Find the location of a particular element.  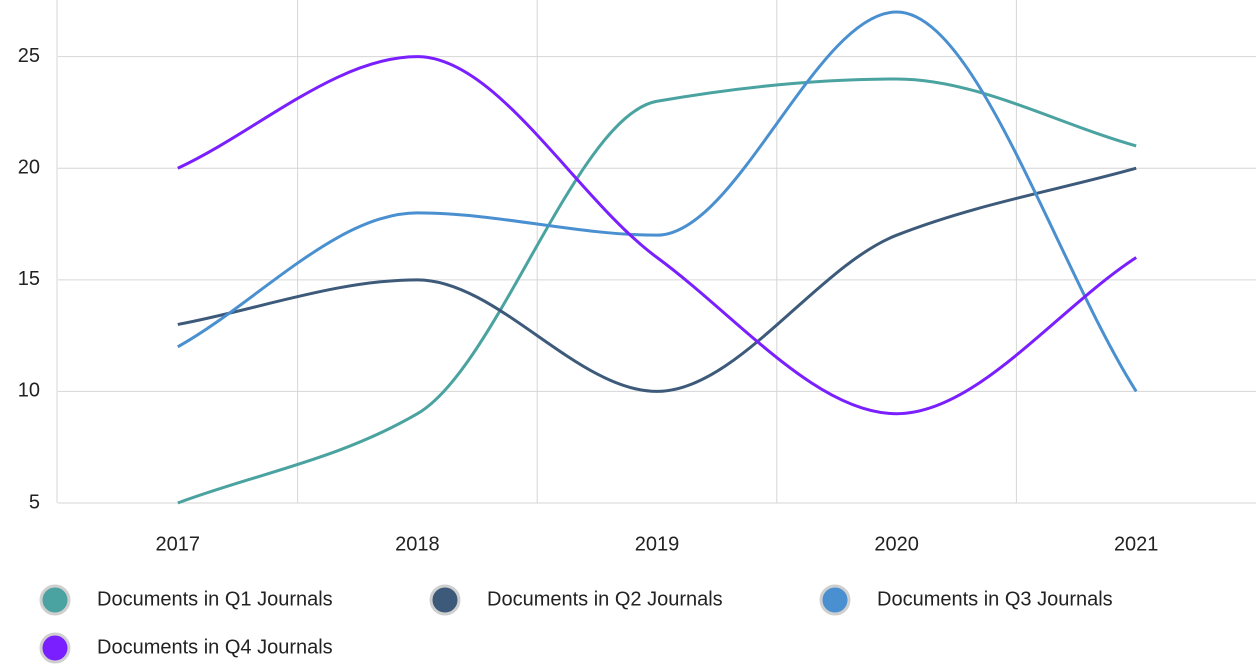

x-tick-label: 2021 is located at coordinates (1136, 544).